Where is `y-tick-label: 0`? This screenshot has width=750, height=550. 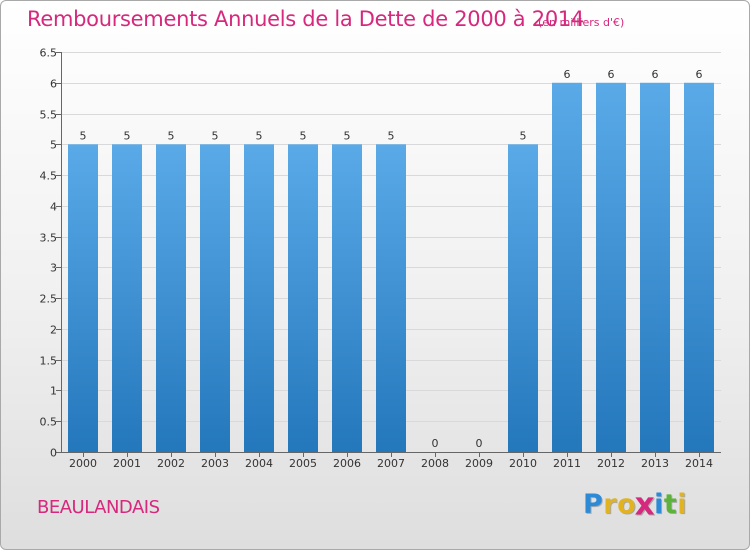
y-tick-label: 0 is located at coordinates (53, 453).